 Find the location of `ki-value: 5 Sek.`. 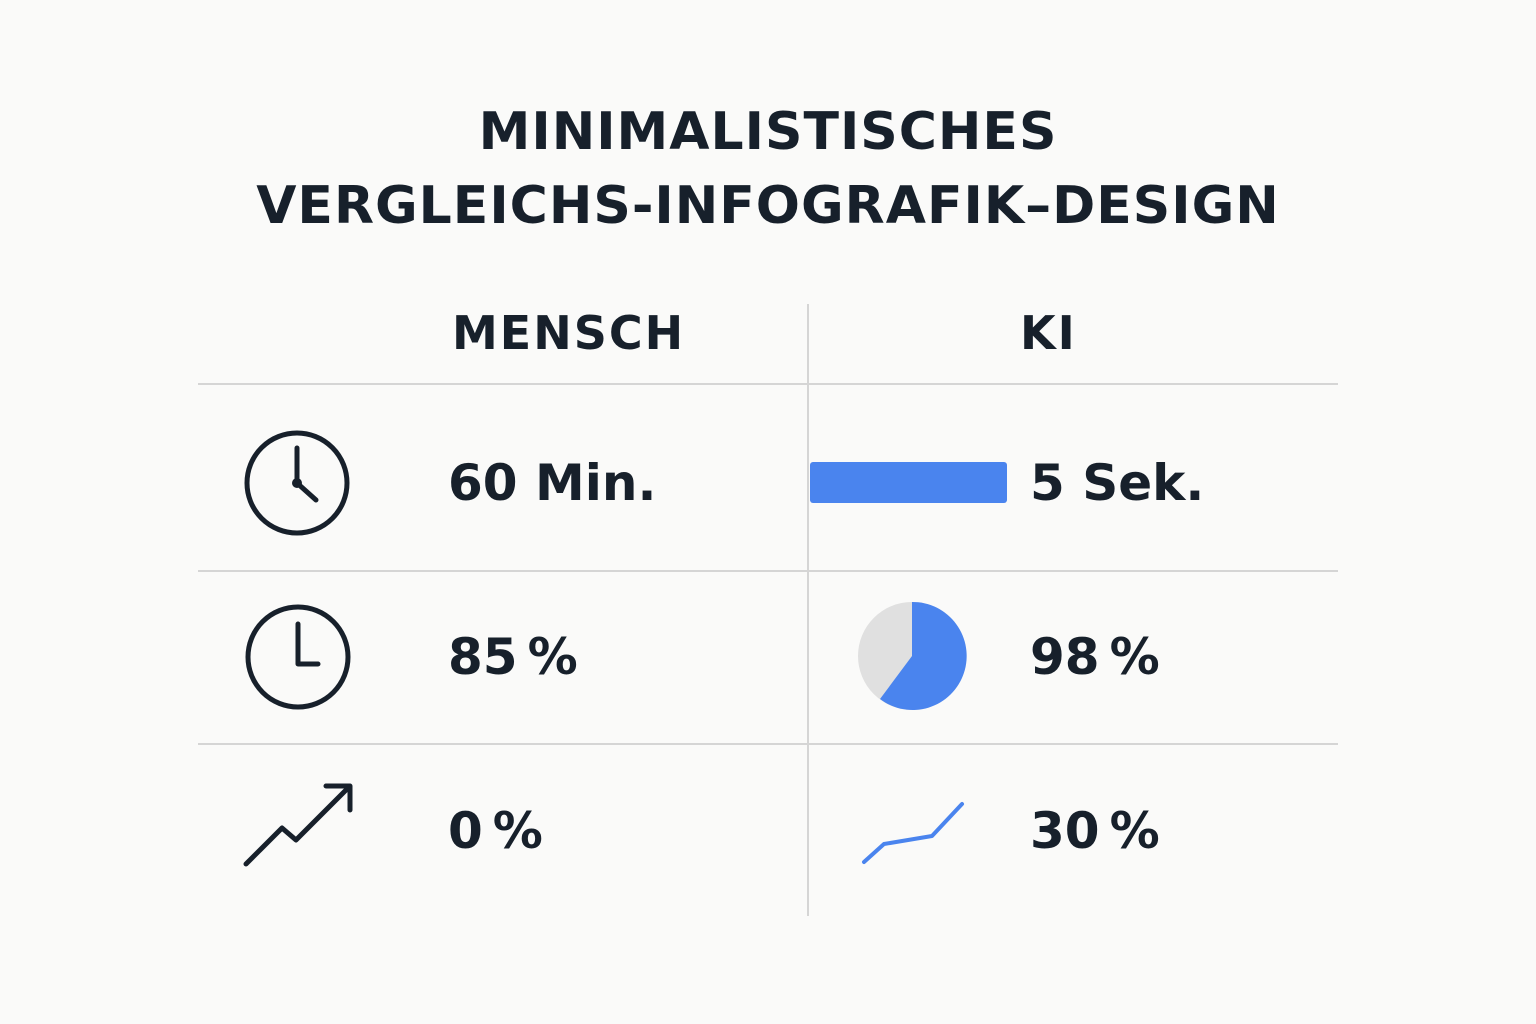

ki-value: 5 Sek. is located at coordinates (1117, 483).